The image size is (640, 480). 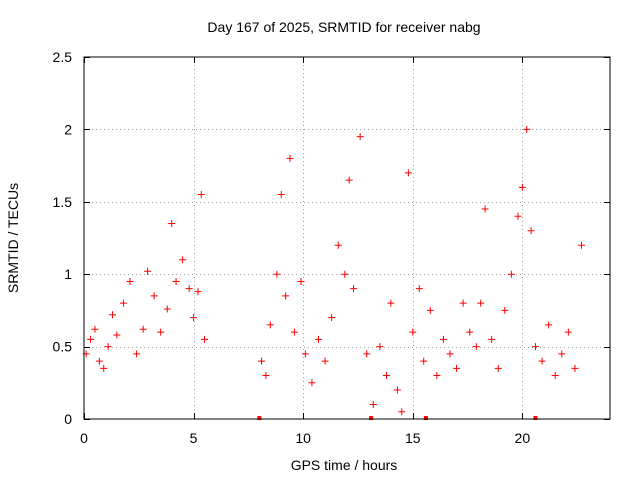 I want to click on y-tick-label: 1, so click(x=68, y=274).